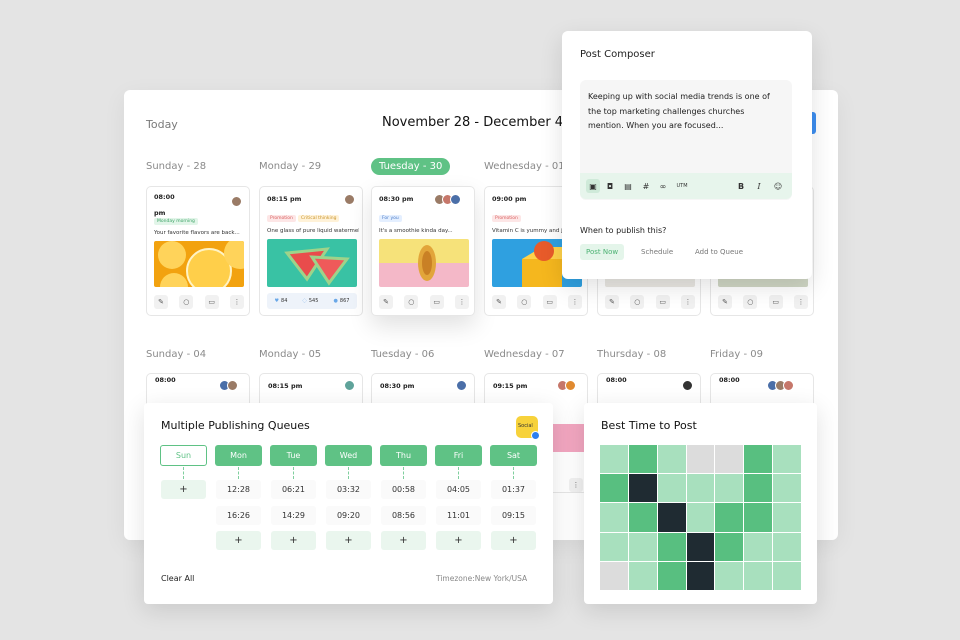 Image resolution: width=960 pixels, height=640 pixels. What do you see at coordinates (657, 252) in the screenshot?
I see `schedule-option: Schedule` at bounding box center [657, 252].